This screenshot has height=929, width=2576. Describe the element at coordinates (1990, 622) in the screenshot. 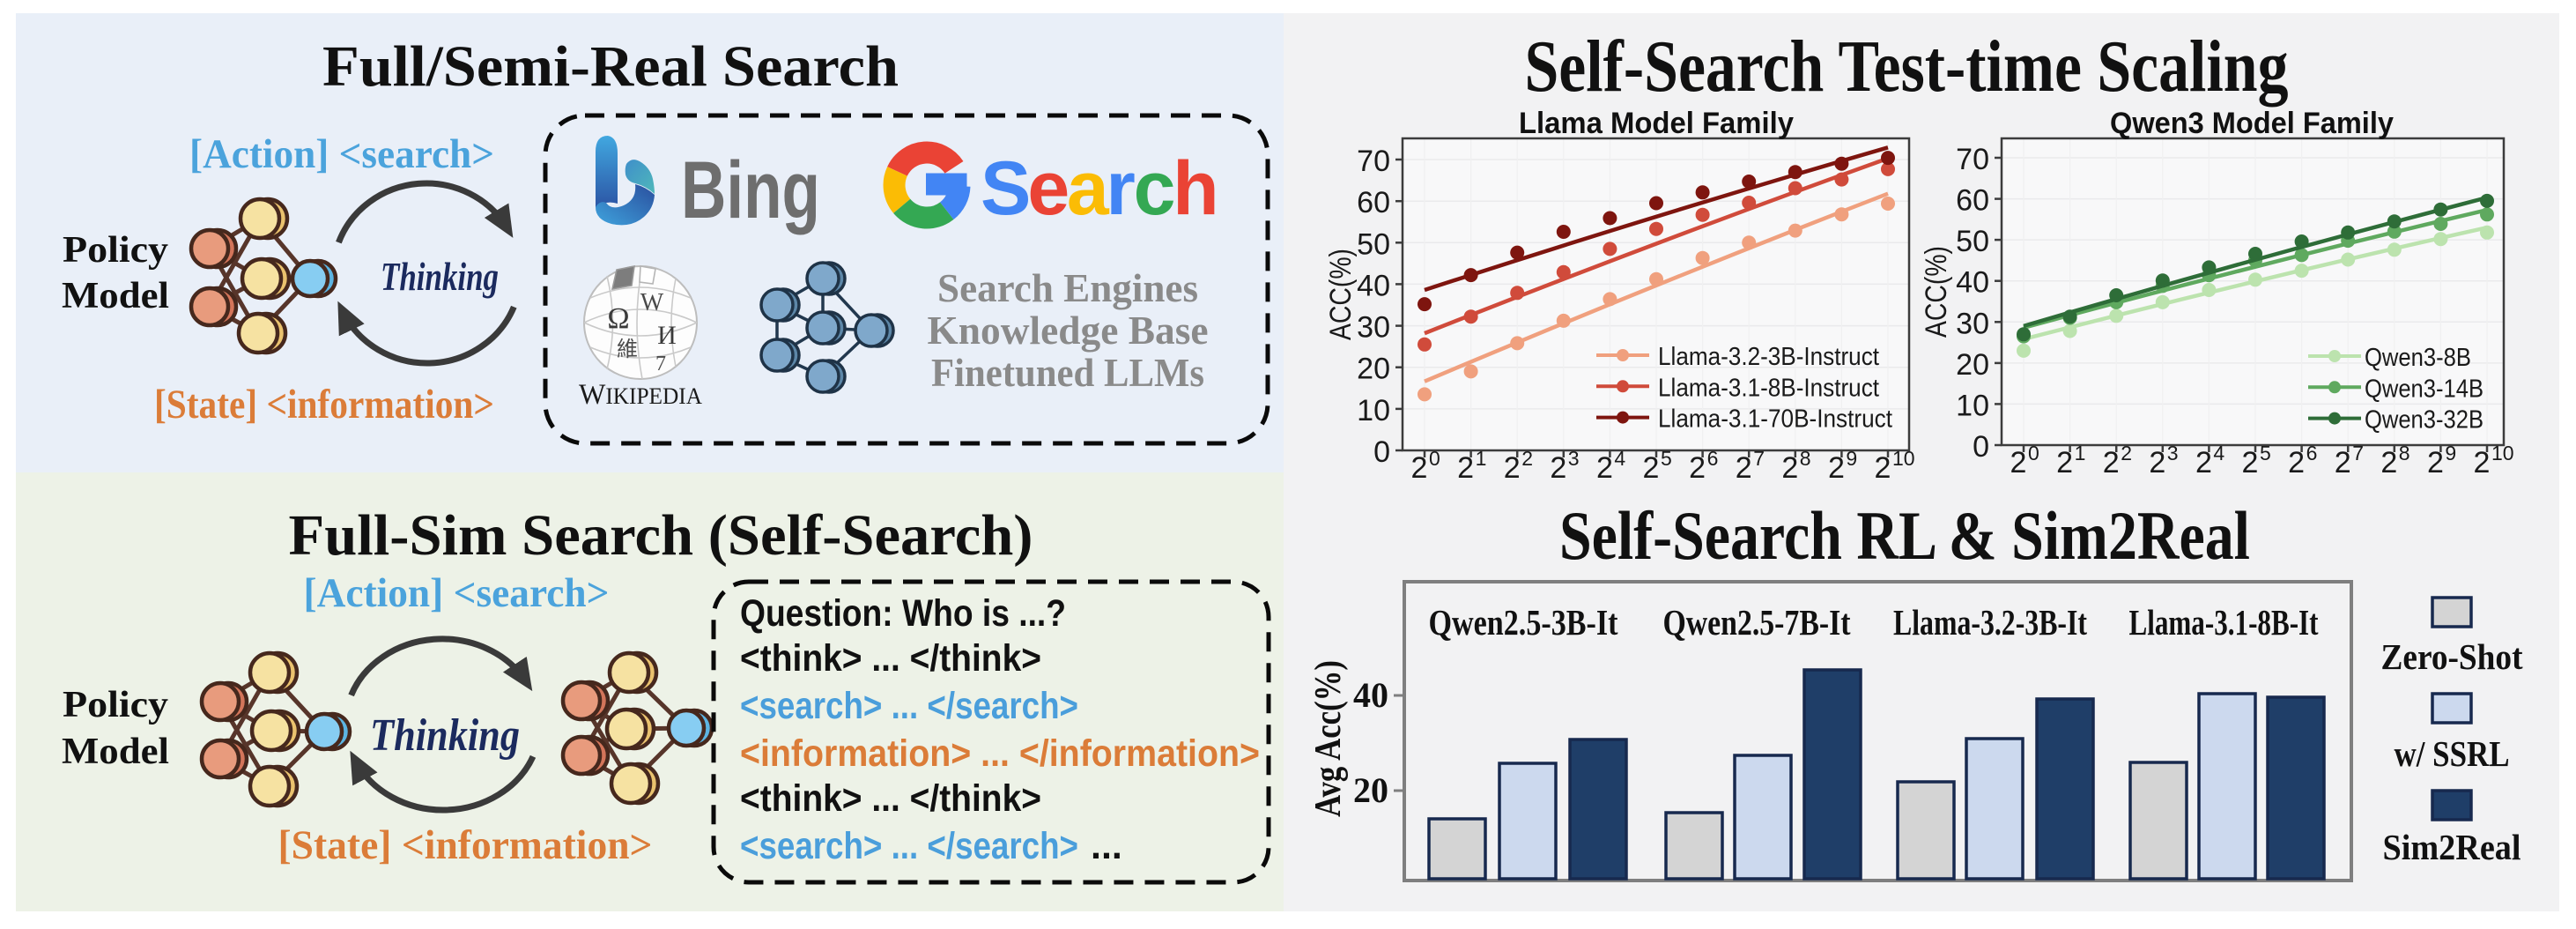

I see `svg-text: Llama-3.2-3B-It` at that location.